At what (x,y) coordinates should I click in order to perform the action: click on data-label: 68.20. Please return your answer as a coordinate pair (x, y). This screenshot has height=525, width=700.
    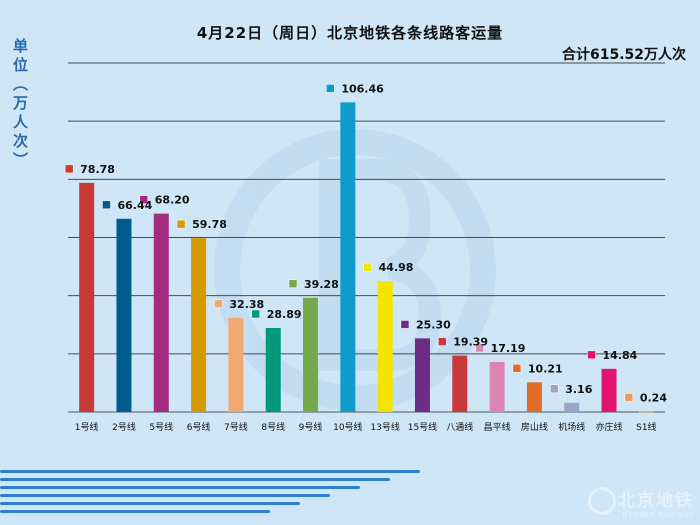
    Looking at the image, I should click on (172, 200).